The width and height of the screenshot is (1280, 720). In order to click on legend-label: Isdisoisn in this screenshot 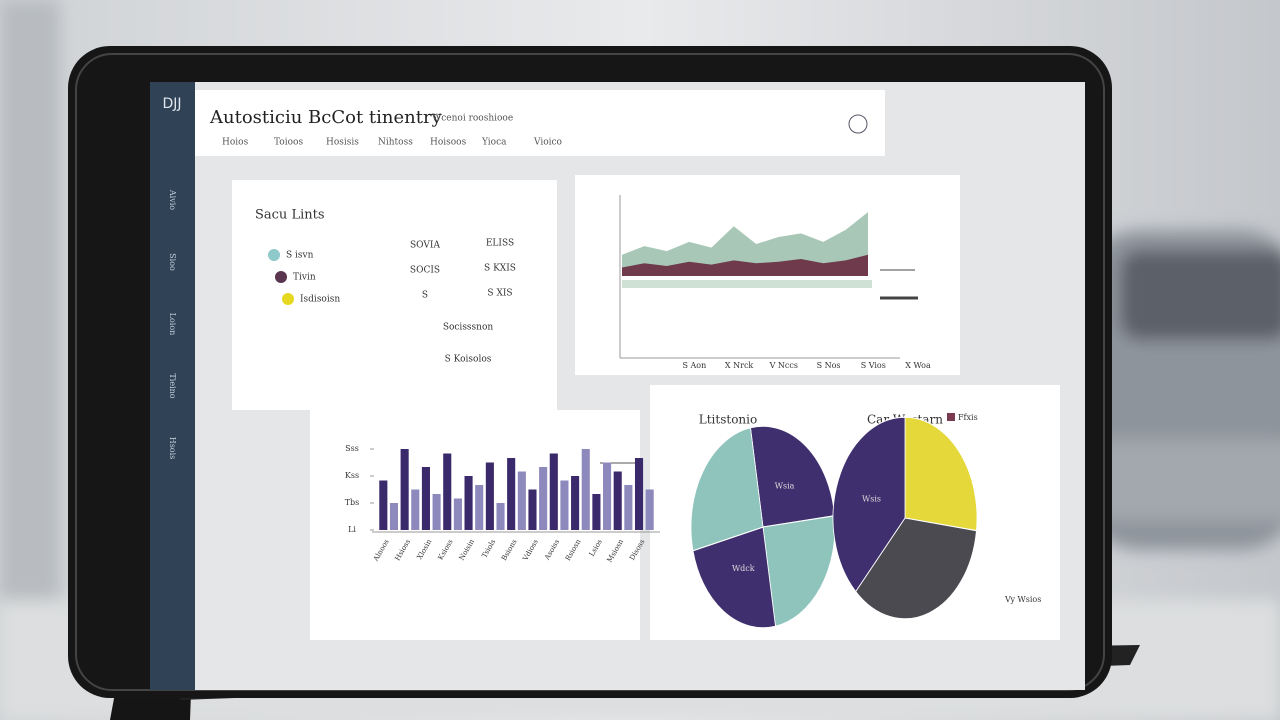, I will do `click(320, 300)`.